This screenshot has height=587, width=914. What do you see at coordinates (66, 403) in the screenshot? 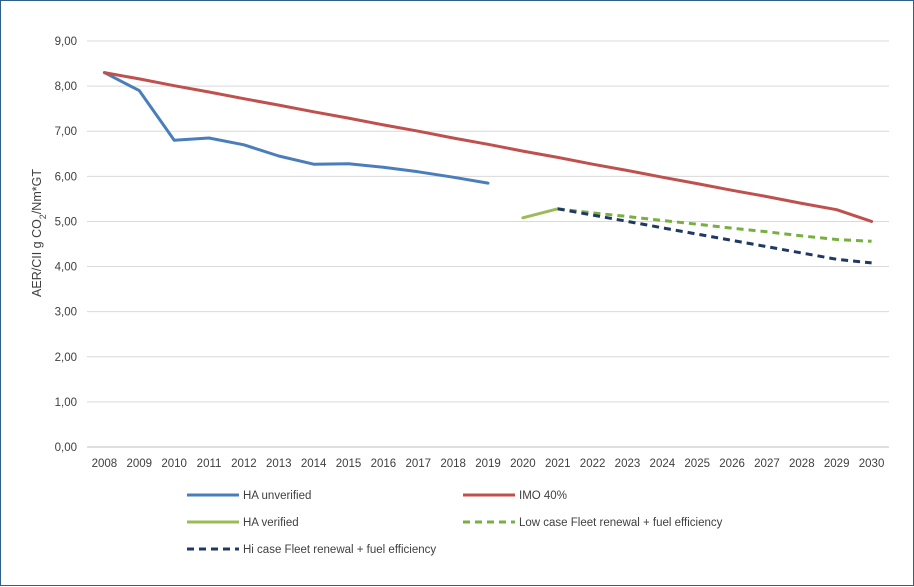
I see `y-tick-label: 1,00` at bounding box center [66, 403].